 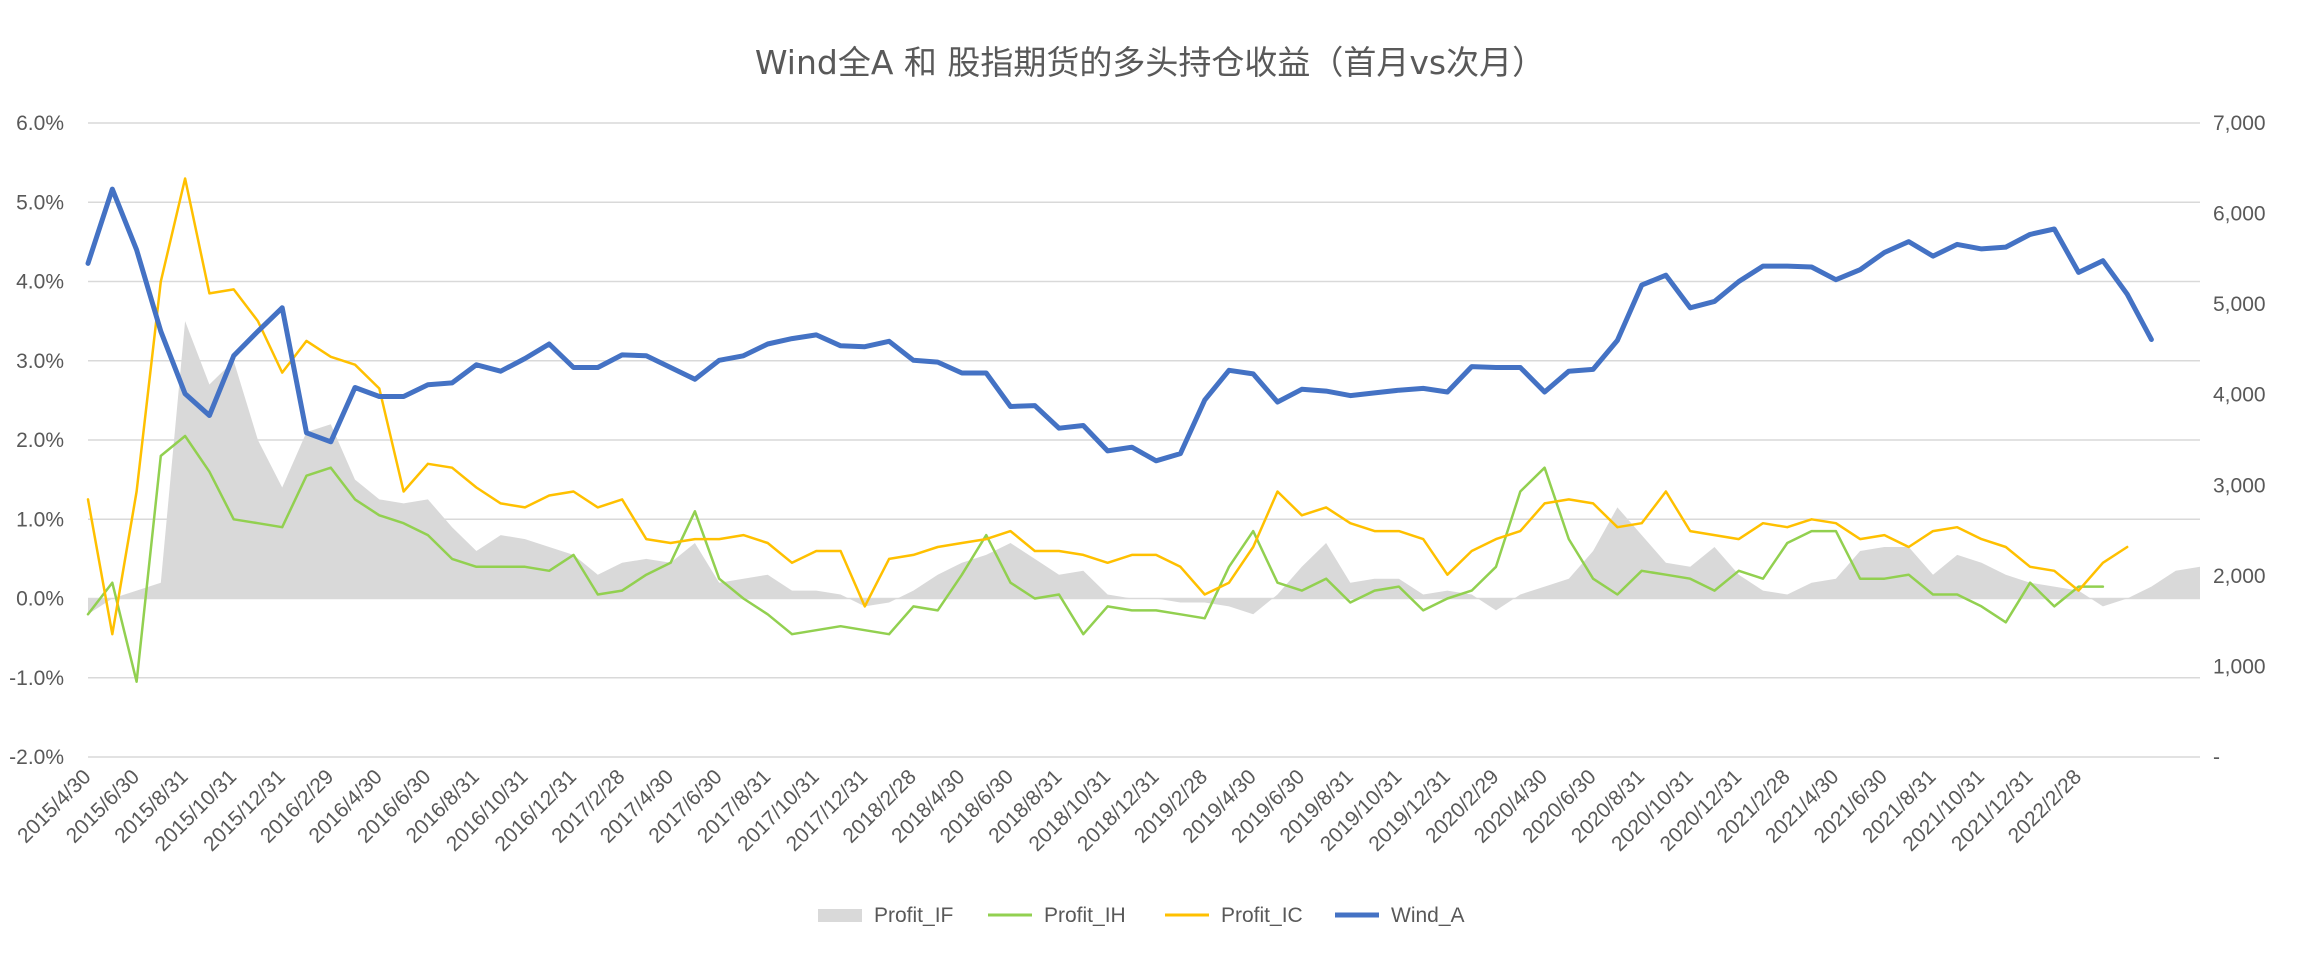 What do you see at coordinates (1141, 915) in the screenshot?
I see `legend: Profit_IF Profit_IH Profit_IC Wind_A` at bounding box center [1141, 915].